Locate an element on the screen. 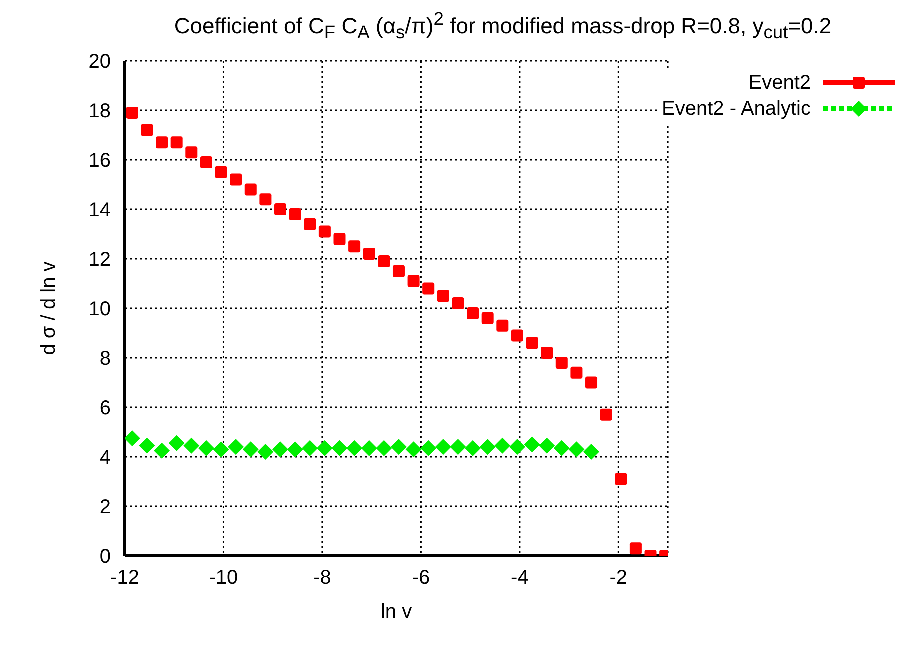 The width and height of the screenshot is (921, 654). legend-label: Event2 is located at coordinates (779, 83).